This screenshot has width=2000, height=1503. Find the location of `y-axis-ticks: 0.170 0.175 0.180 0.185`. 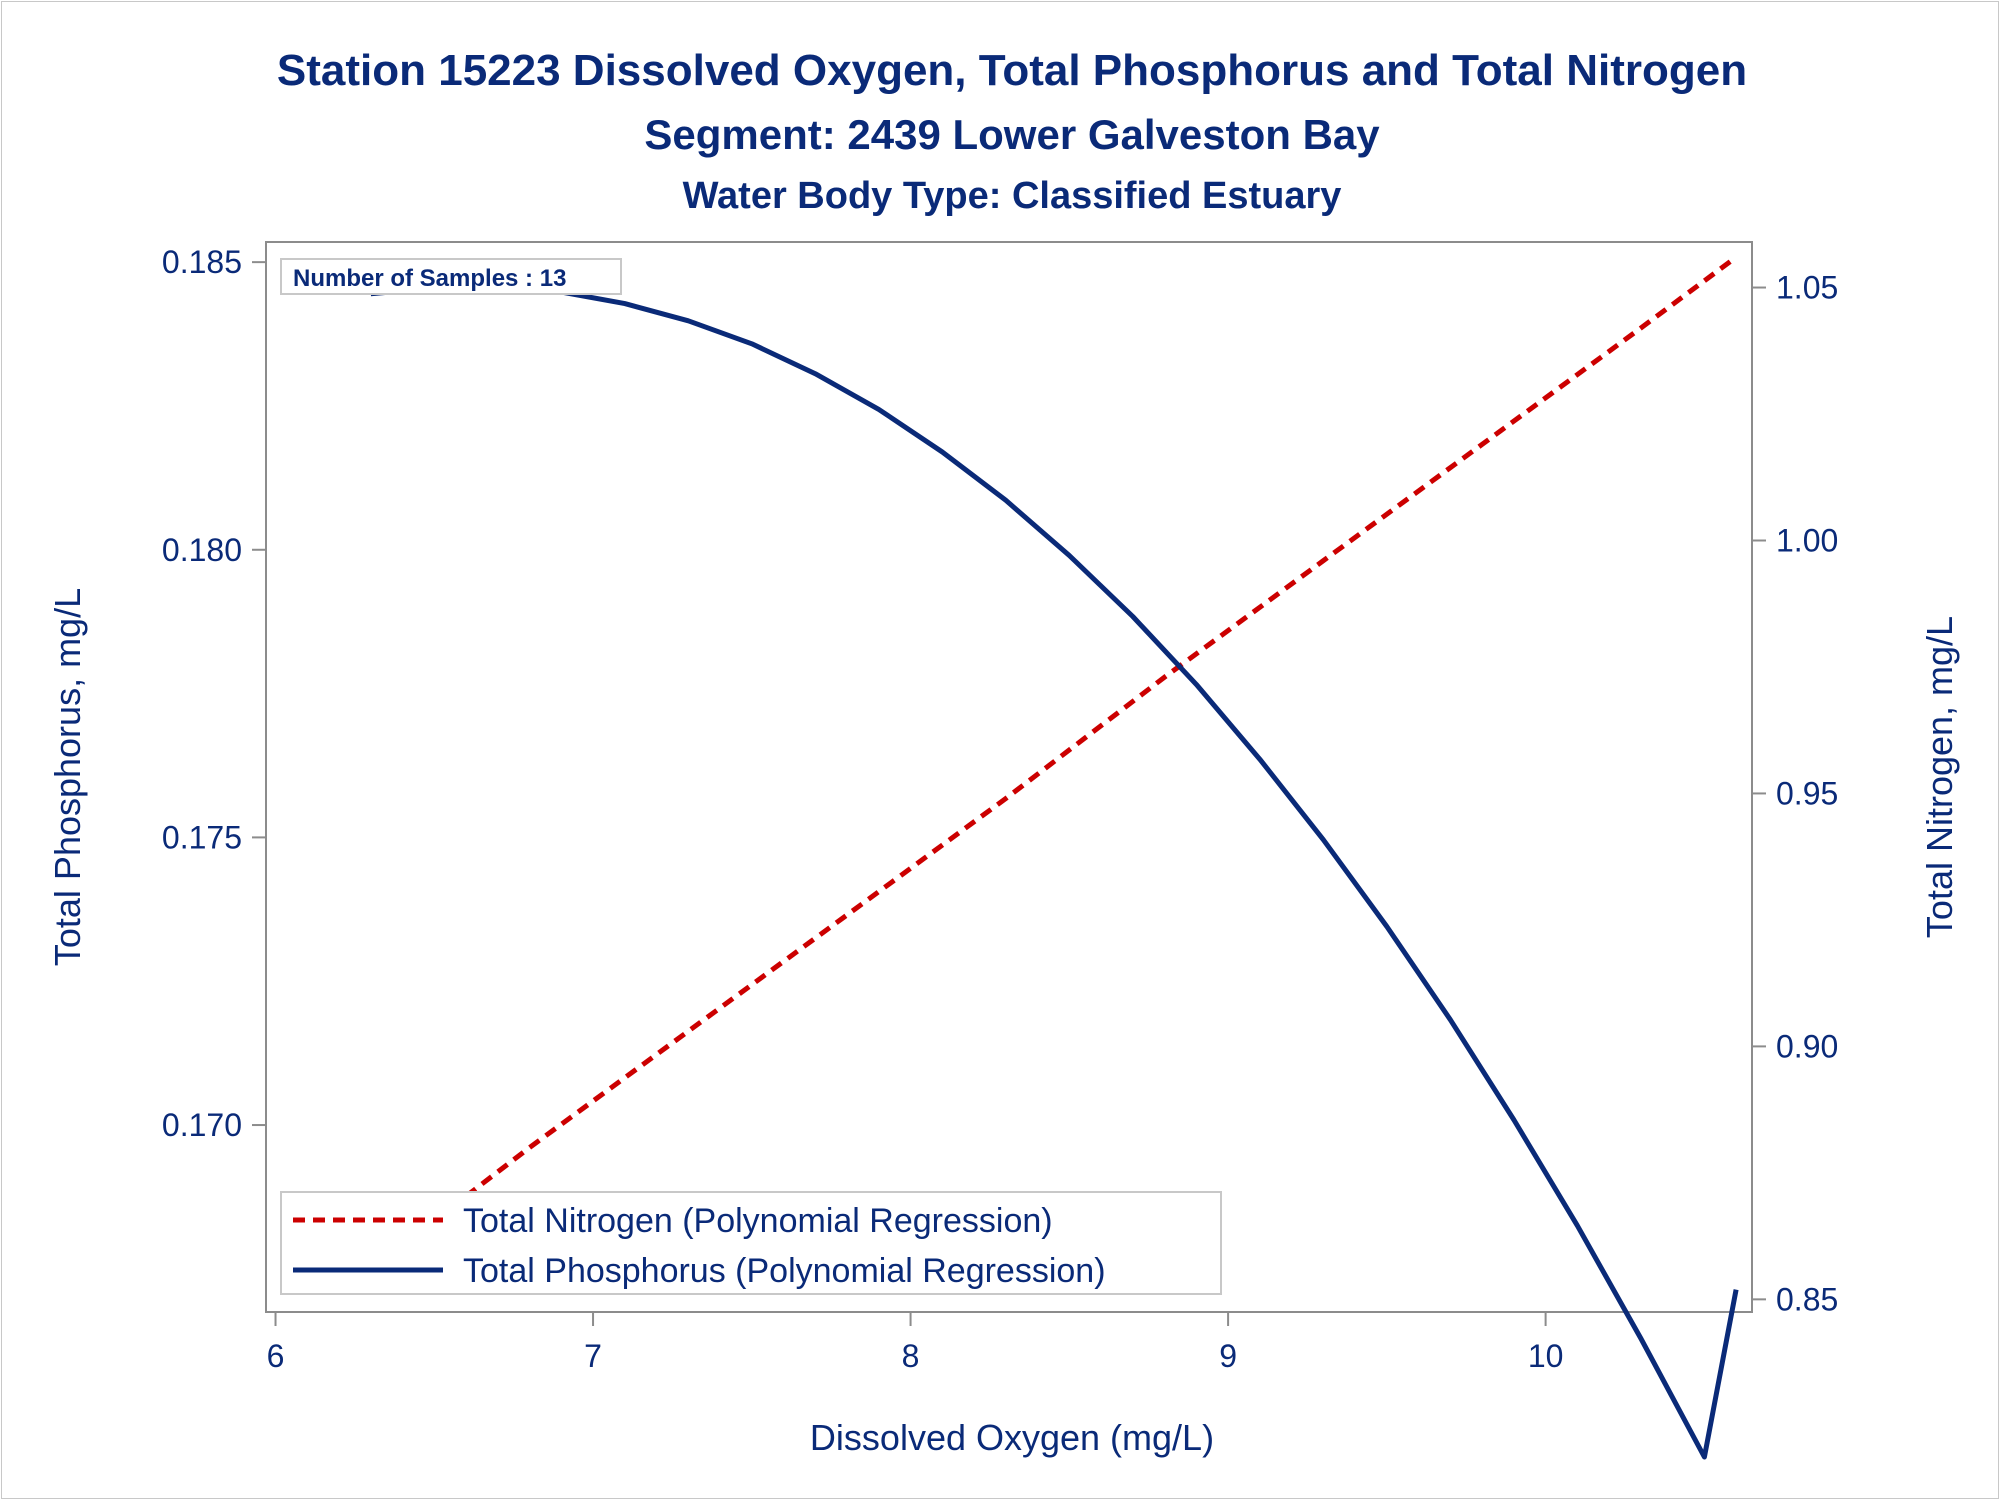

y-axis-ticks: 0.170 0.175 0.180 0.185 is located at coordinates (214, 693).